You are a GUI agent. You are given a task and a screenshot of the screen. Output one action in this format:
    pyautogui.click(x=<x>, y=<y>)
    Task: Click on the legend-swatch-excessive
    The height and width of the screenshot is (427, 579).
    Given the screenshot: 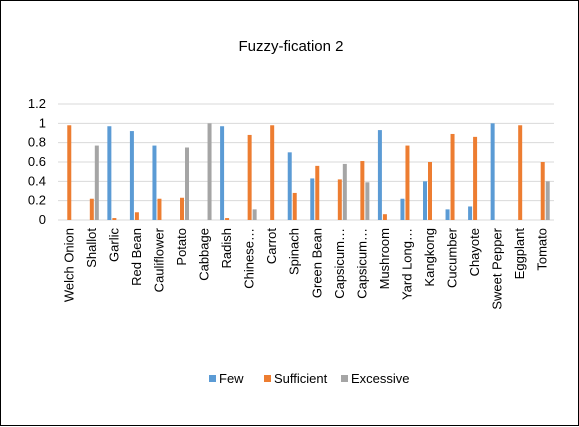 What is the action you would take?
    pyautogui.click(x=344, y=378)
    